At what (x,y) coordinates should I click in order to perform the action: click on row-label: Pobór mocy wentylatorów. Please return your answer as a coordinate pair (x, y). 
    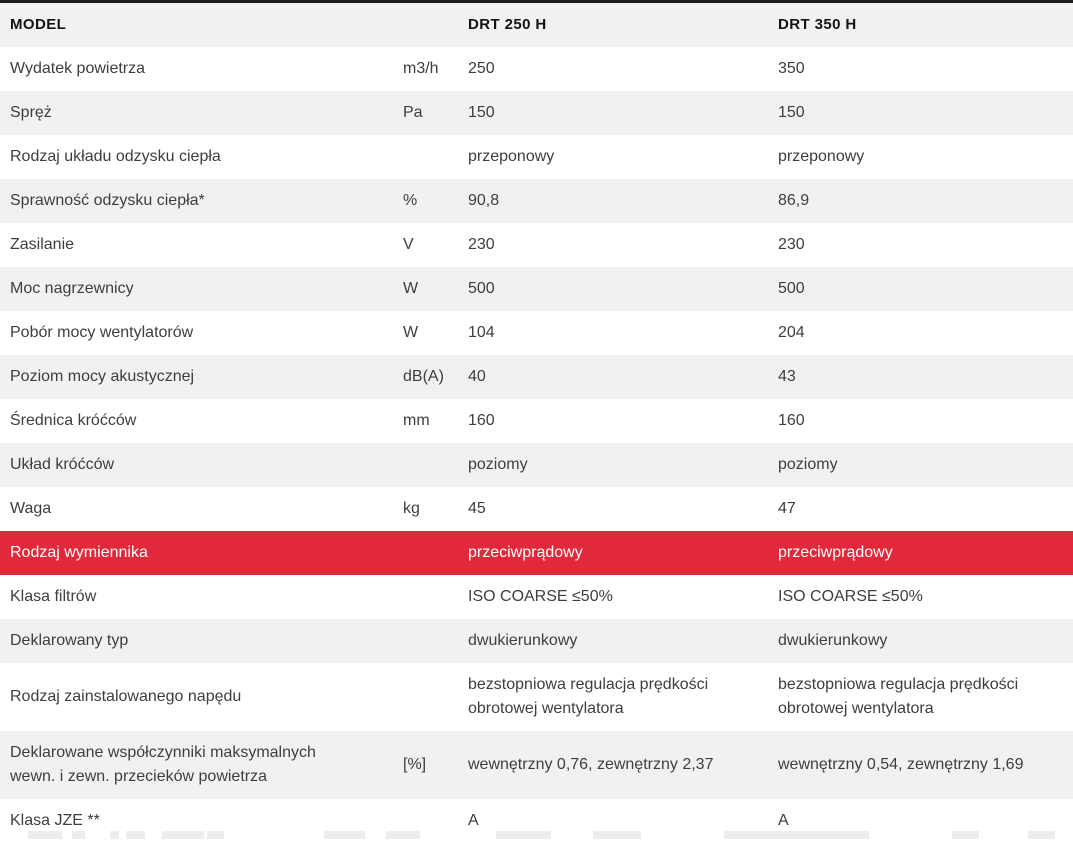
    Looking at the image, I should click on (102, 332).